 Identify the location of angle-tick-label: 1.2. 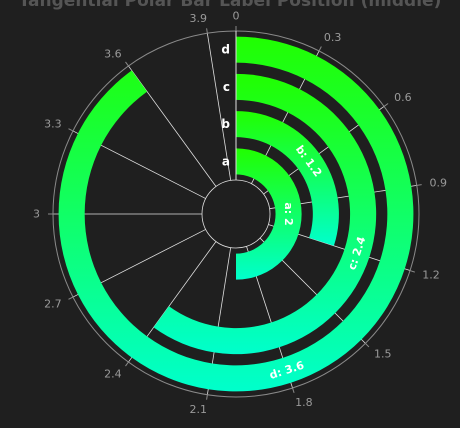
(431, 275).